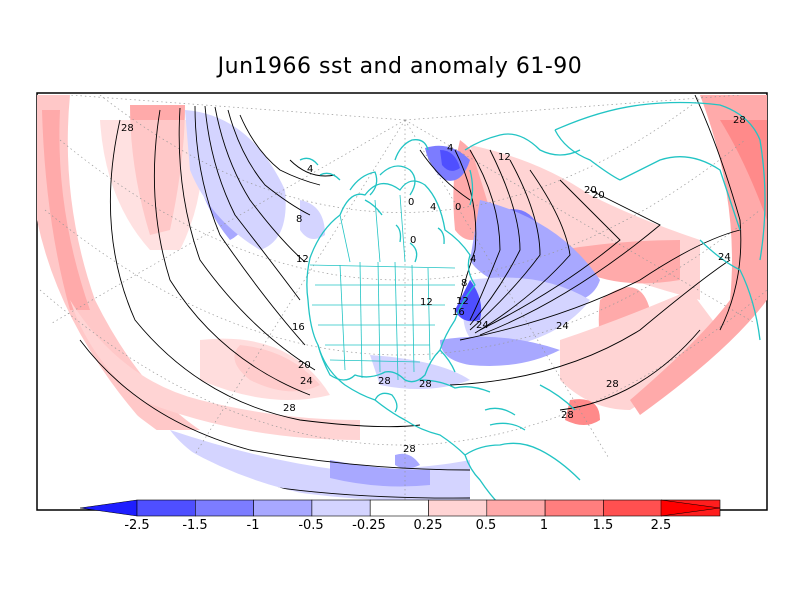 The image size is (800, 600). I want to click on colorbar-tick-label: -0.5, so click(310, 525).